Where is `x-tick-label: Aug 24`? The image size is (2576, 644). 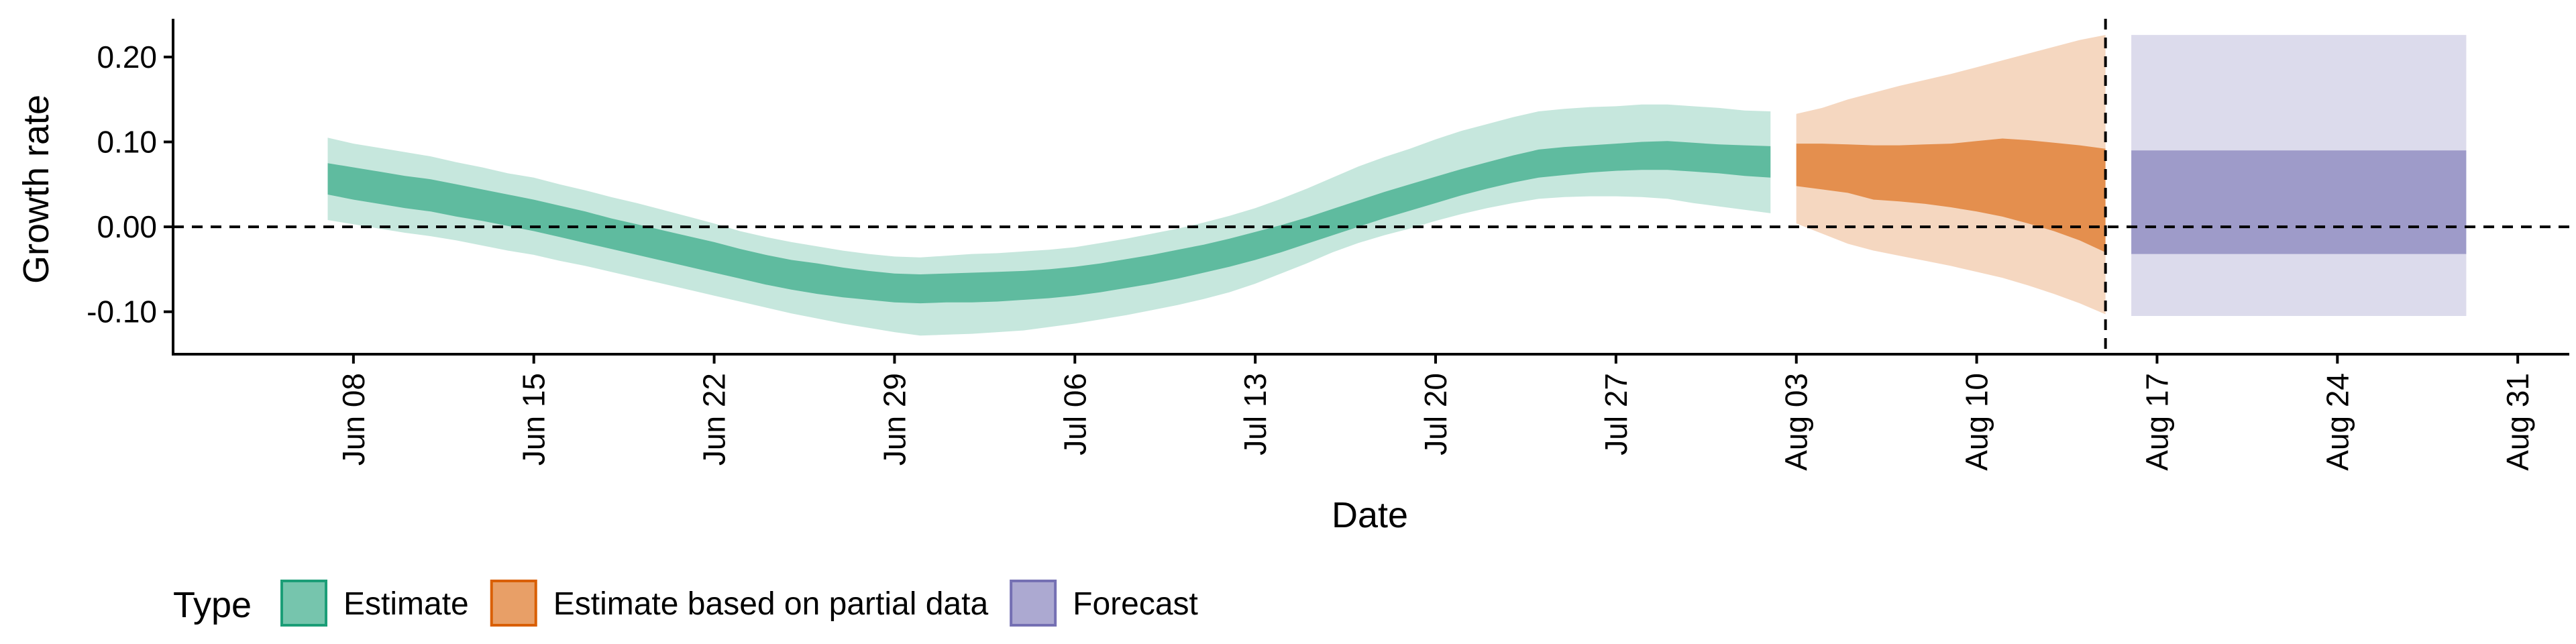 x-tick-label: Aug 24 is located at coordinates (2337, 422).